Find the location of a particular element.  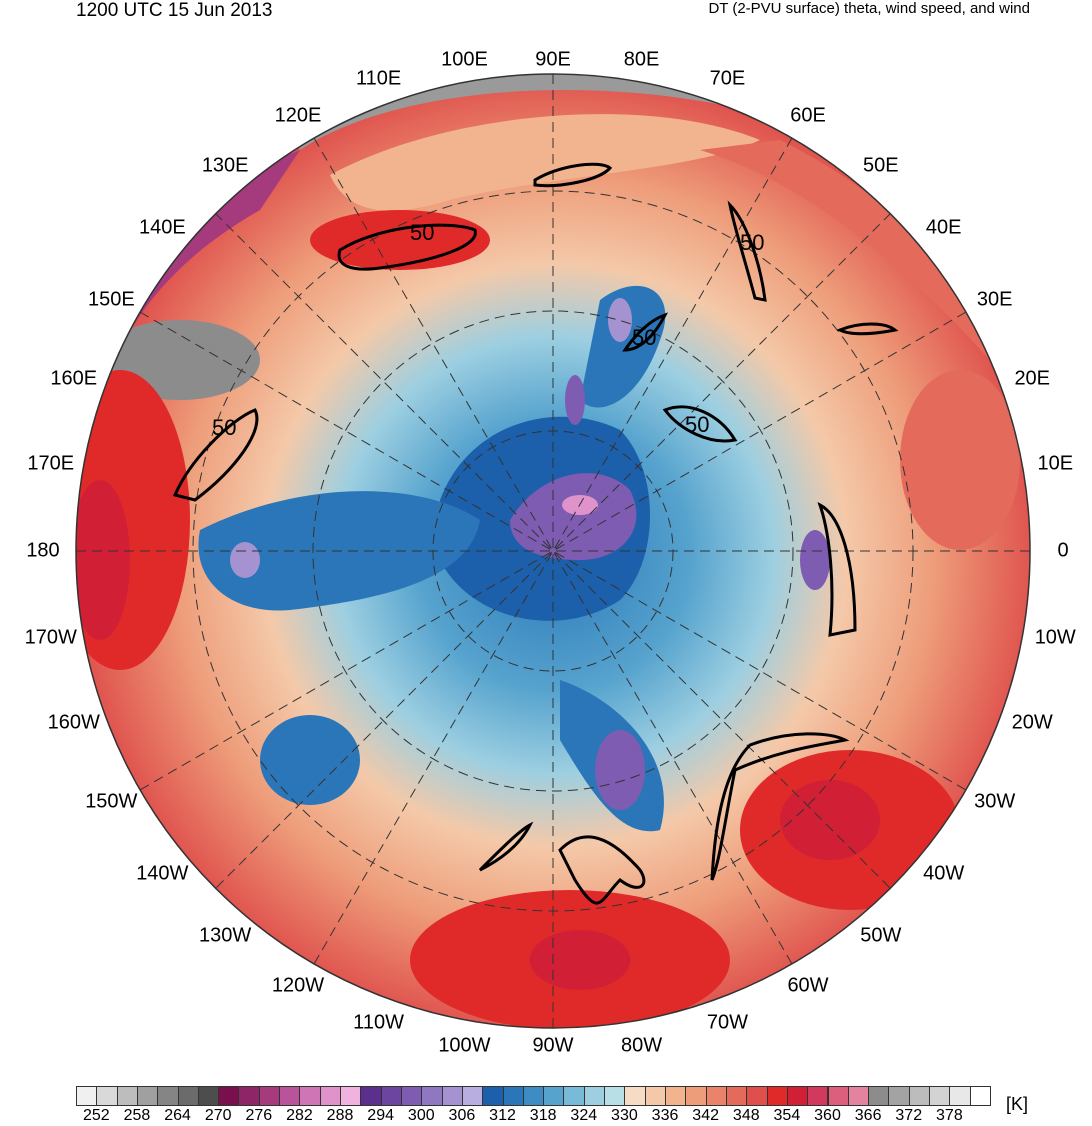

valid-time-label: 1200 UTC 15 Jun 2013 is located at coordinates (174, 10).